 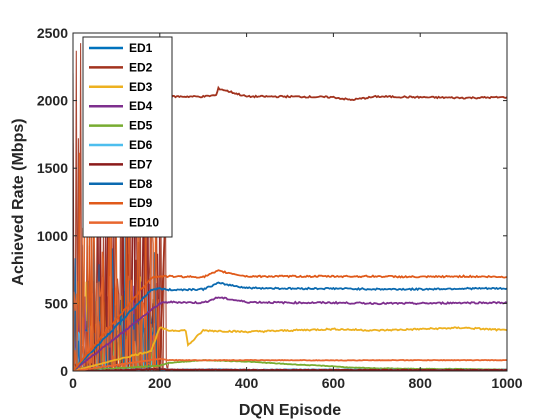 What do you see at coordinates (52, 236) in the screenshot?
I see `y-tick-label: 1000` at bounding box center [52, 236].